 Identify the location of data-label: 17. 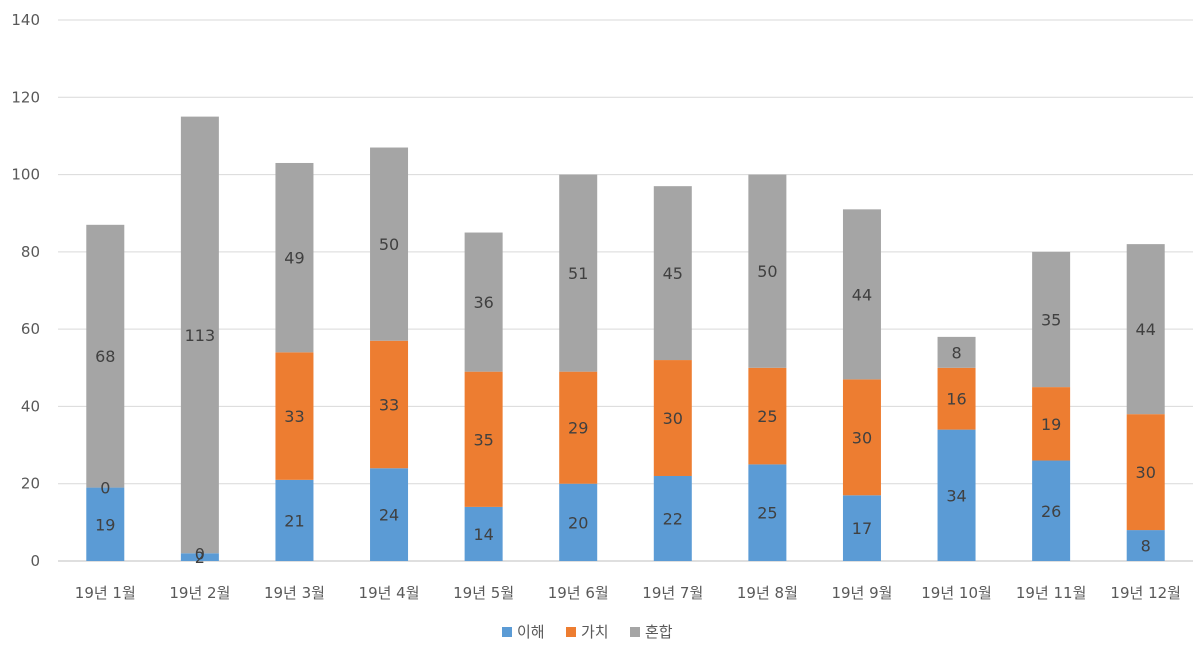
(862, 528).